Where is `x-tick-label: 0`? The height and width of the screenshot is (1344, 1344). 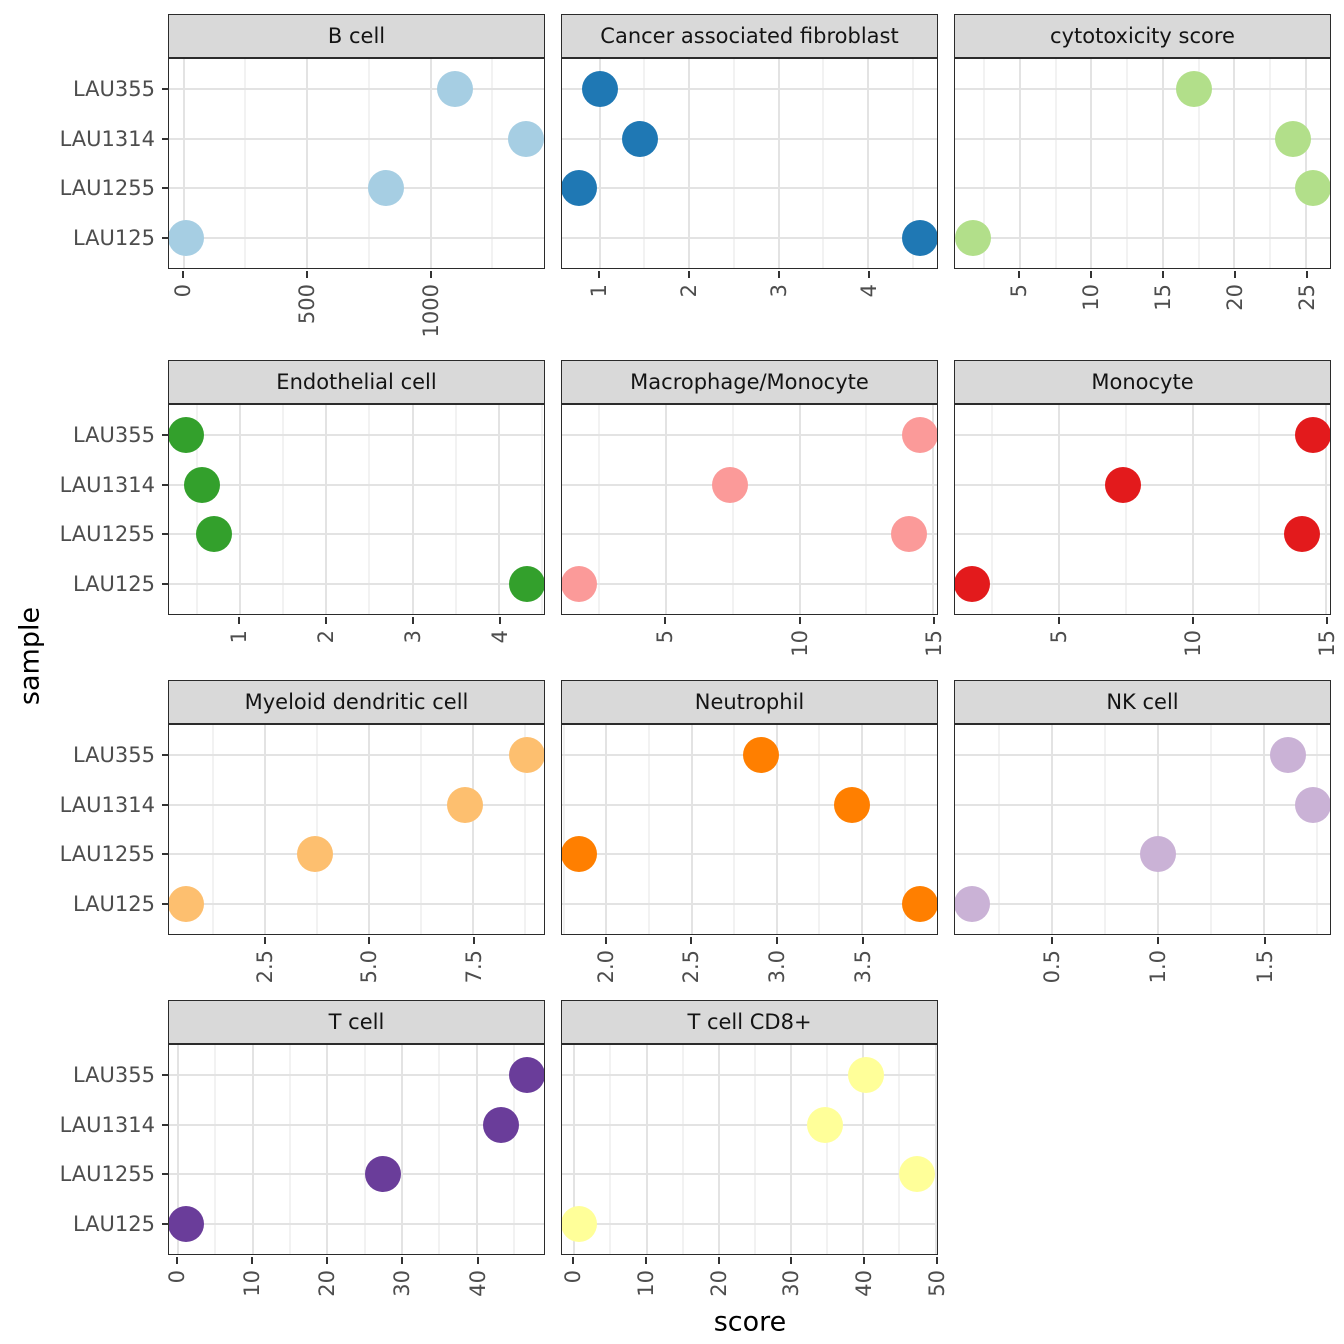
x-tick-label: 0 is located at coordinates (182, 291).